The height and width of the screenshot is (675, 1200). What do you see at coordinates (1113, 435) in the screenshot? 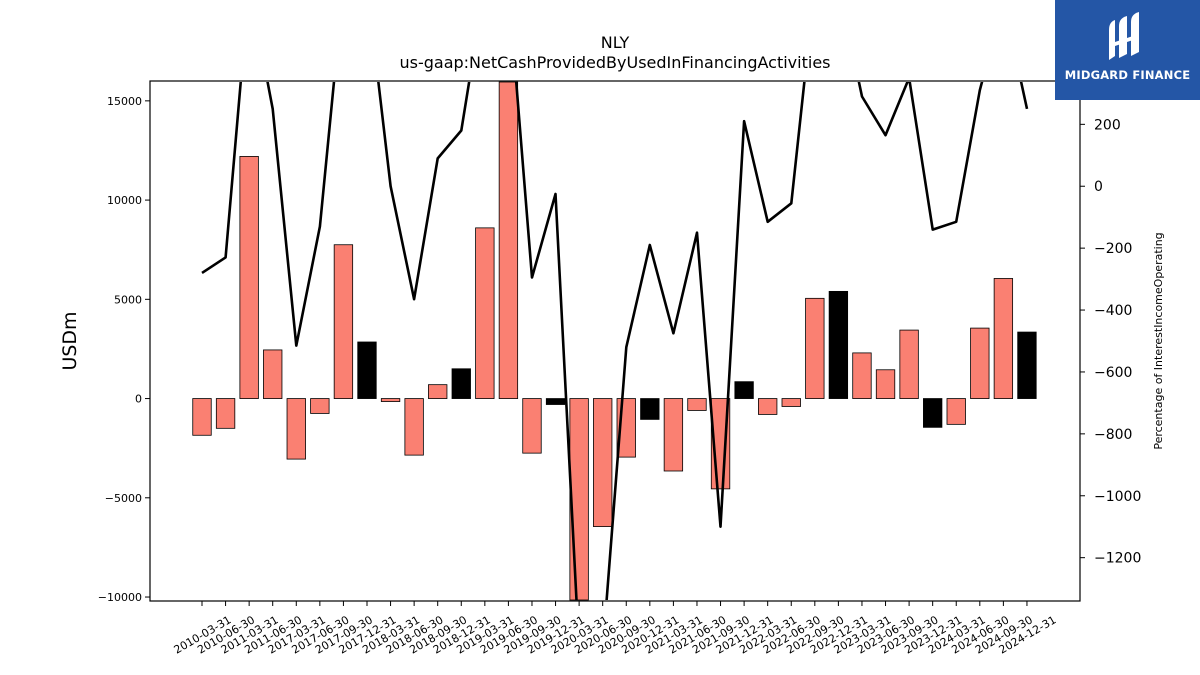
I see `y2-tick-label: −800` at bounding box center [1113, 435].